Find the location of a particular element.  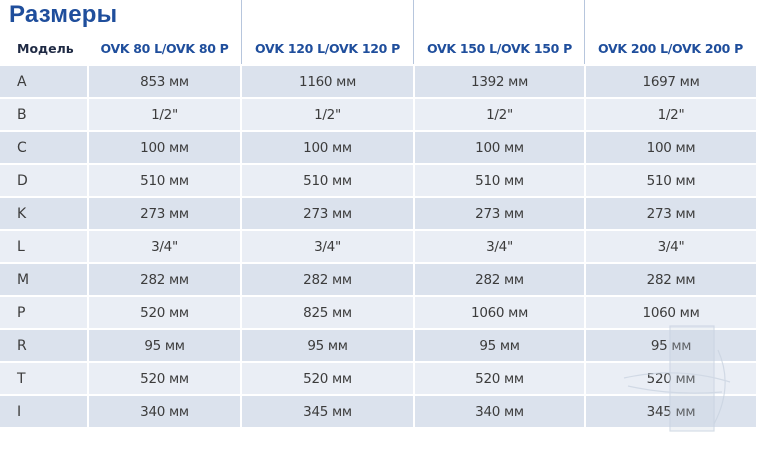

table-row: B 1/2" 1/2" 1/2" 1/2" is located at coordinates (378, 115).